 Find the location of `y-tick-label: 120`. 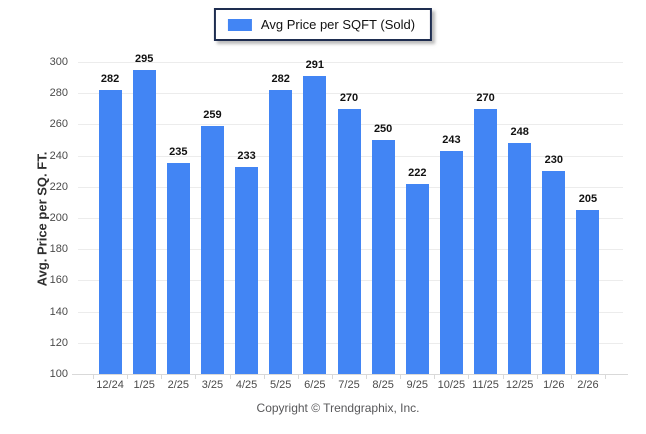

y-tick-label: 120 is located at coordinates (58, 342).